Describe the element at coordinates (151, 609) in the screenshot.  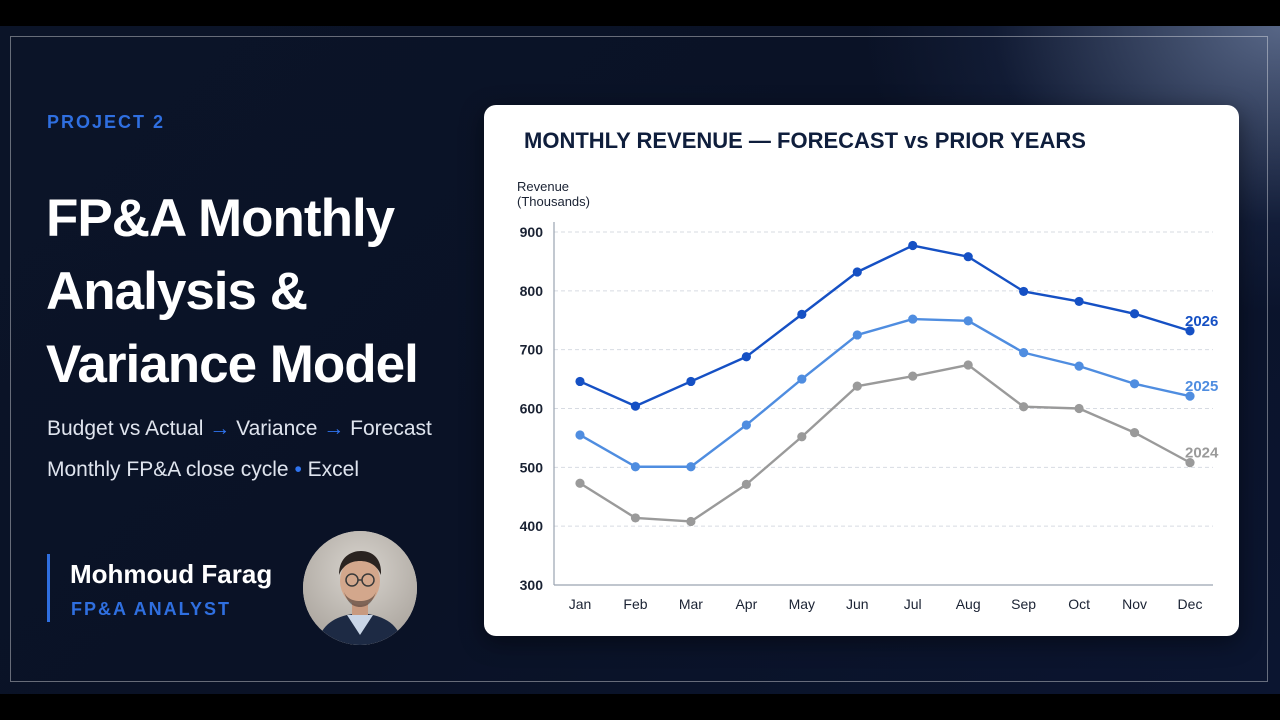
I see `author-role: FP&A ANALYST` at that location.